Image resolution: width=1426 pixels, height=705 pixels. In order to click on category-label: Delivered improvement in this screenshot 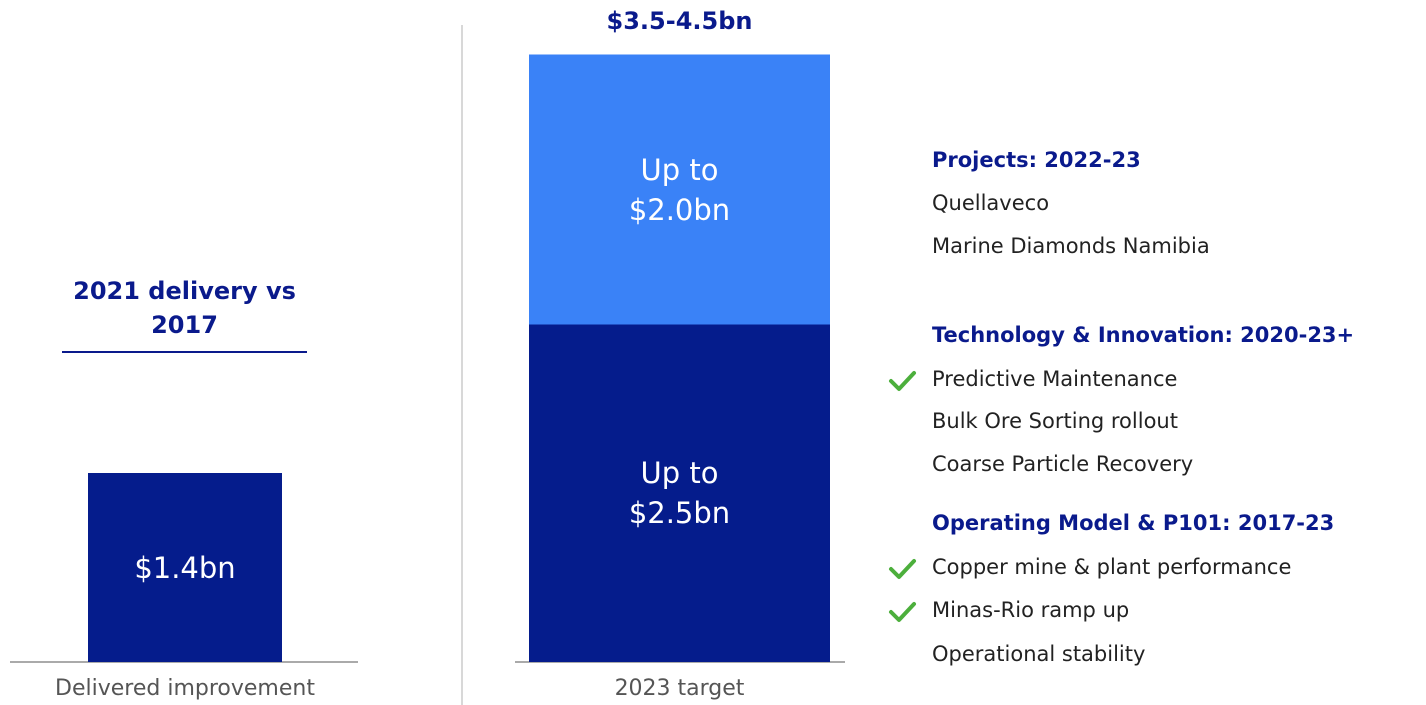, I will do `click(185, 688)`.